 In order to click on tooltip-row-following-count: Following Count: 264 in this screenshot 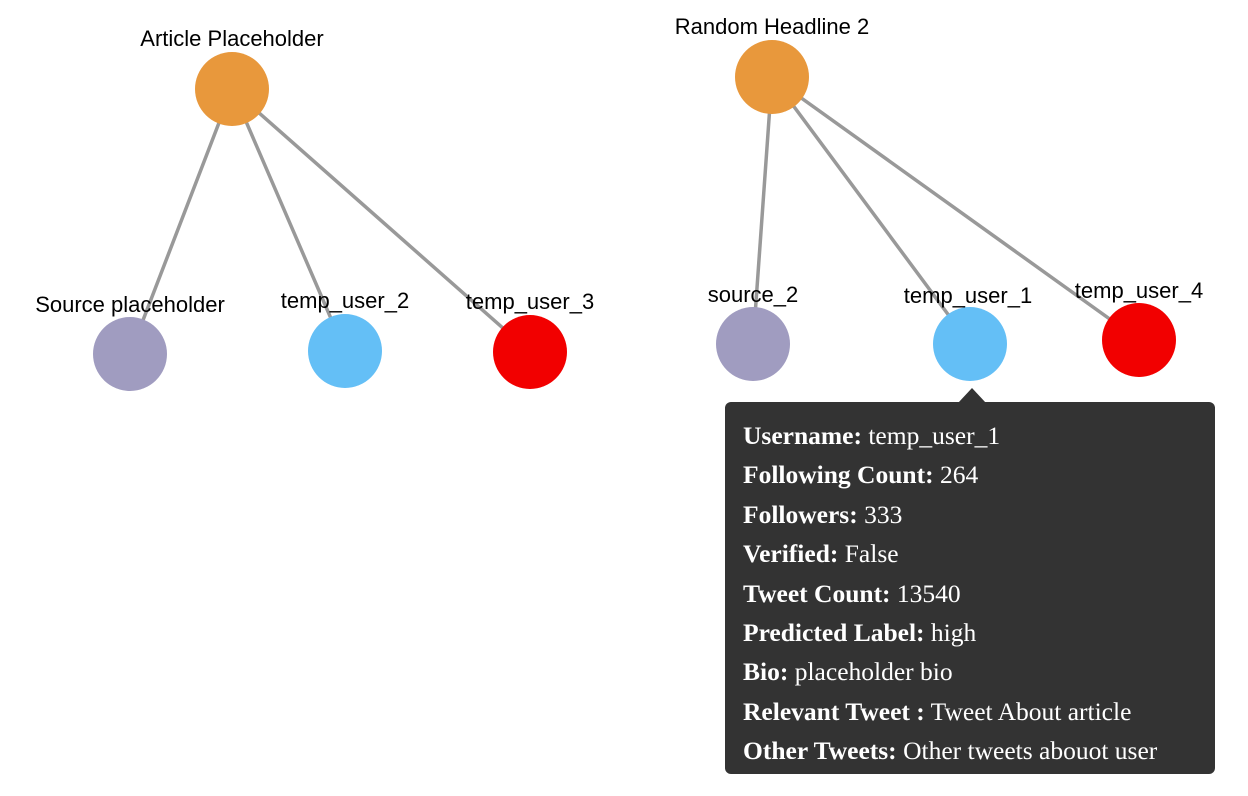, I will do `click(970, 474)`.